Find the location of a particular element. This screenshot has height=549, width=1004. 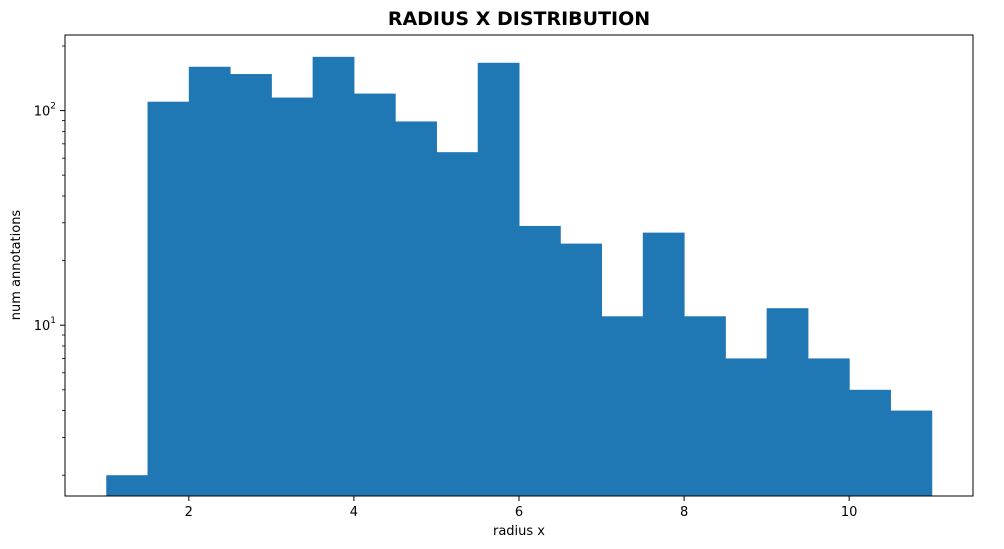

y-axis-label: num annotations is located at coordinates (16, 265).